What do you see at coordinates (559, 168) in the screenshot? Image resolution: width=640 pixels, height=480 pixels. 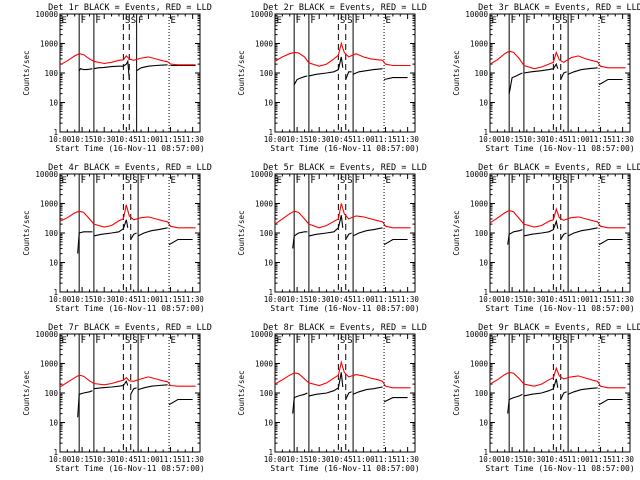 I see `chart-title: Det 6r BLACK = Events, RED = LLD` at bounding box center [559, 168].